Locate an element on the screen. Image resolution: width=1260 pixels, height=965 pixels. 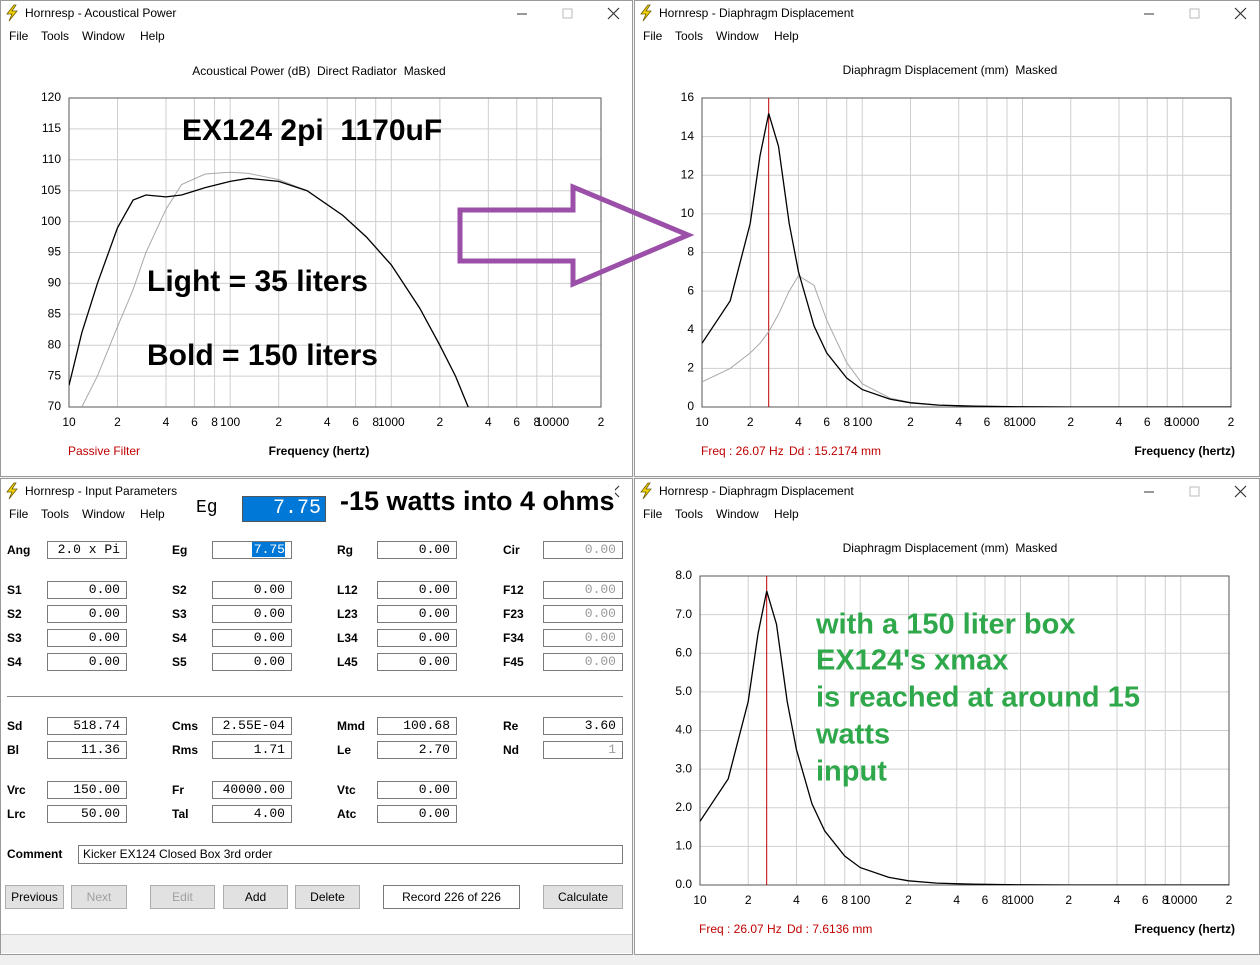
field-label: S4 is located at coordinates (14, 662).